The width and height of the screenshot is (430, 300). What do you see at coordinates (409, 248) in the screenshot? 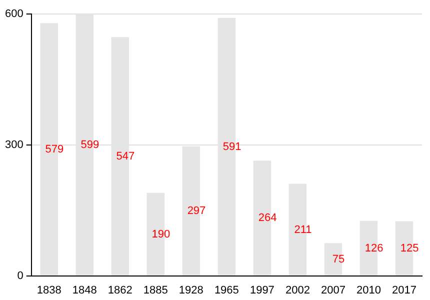
I see `data-label: 125` at bounding box center [409, 248].